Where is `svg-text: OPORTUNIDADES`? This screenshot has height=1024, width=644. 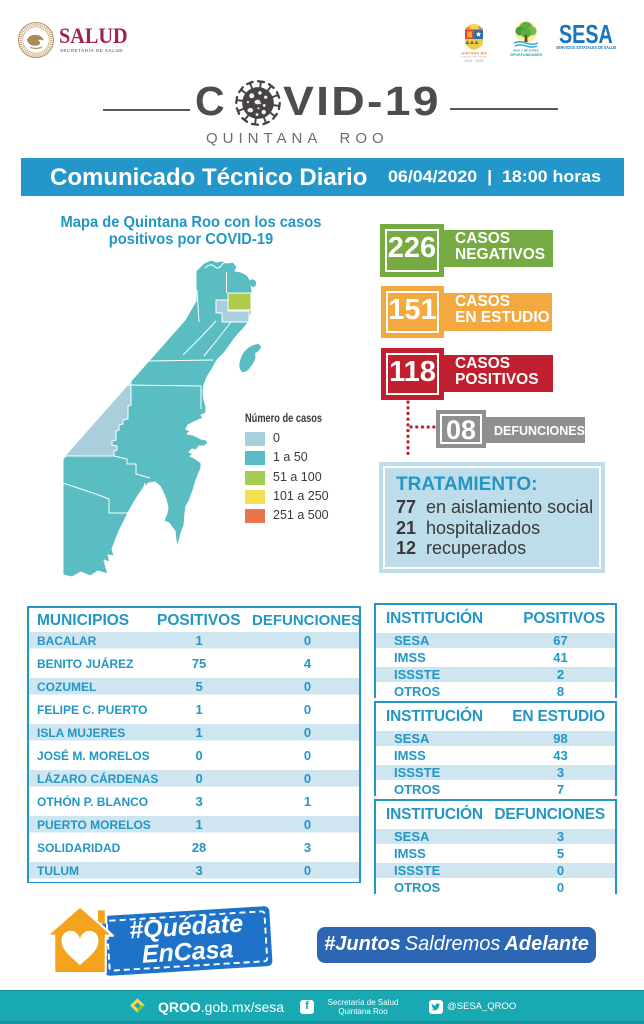
svg-text: OPORTUNIDADES is located at coordinates (526, 55).